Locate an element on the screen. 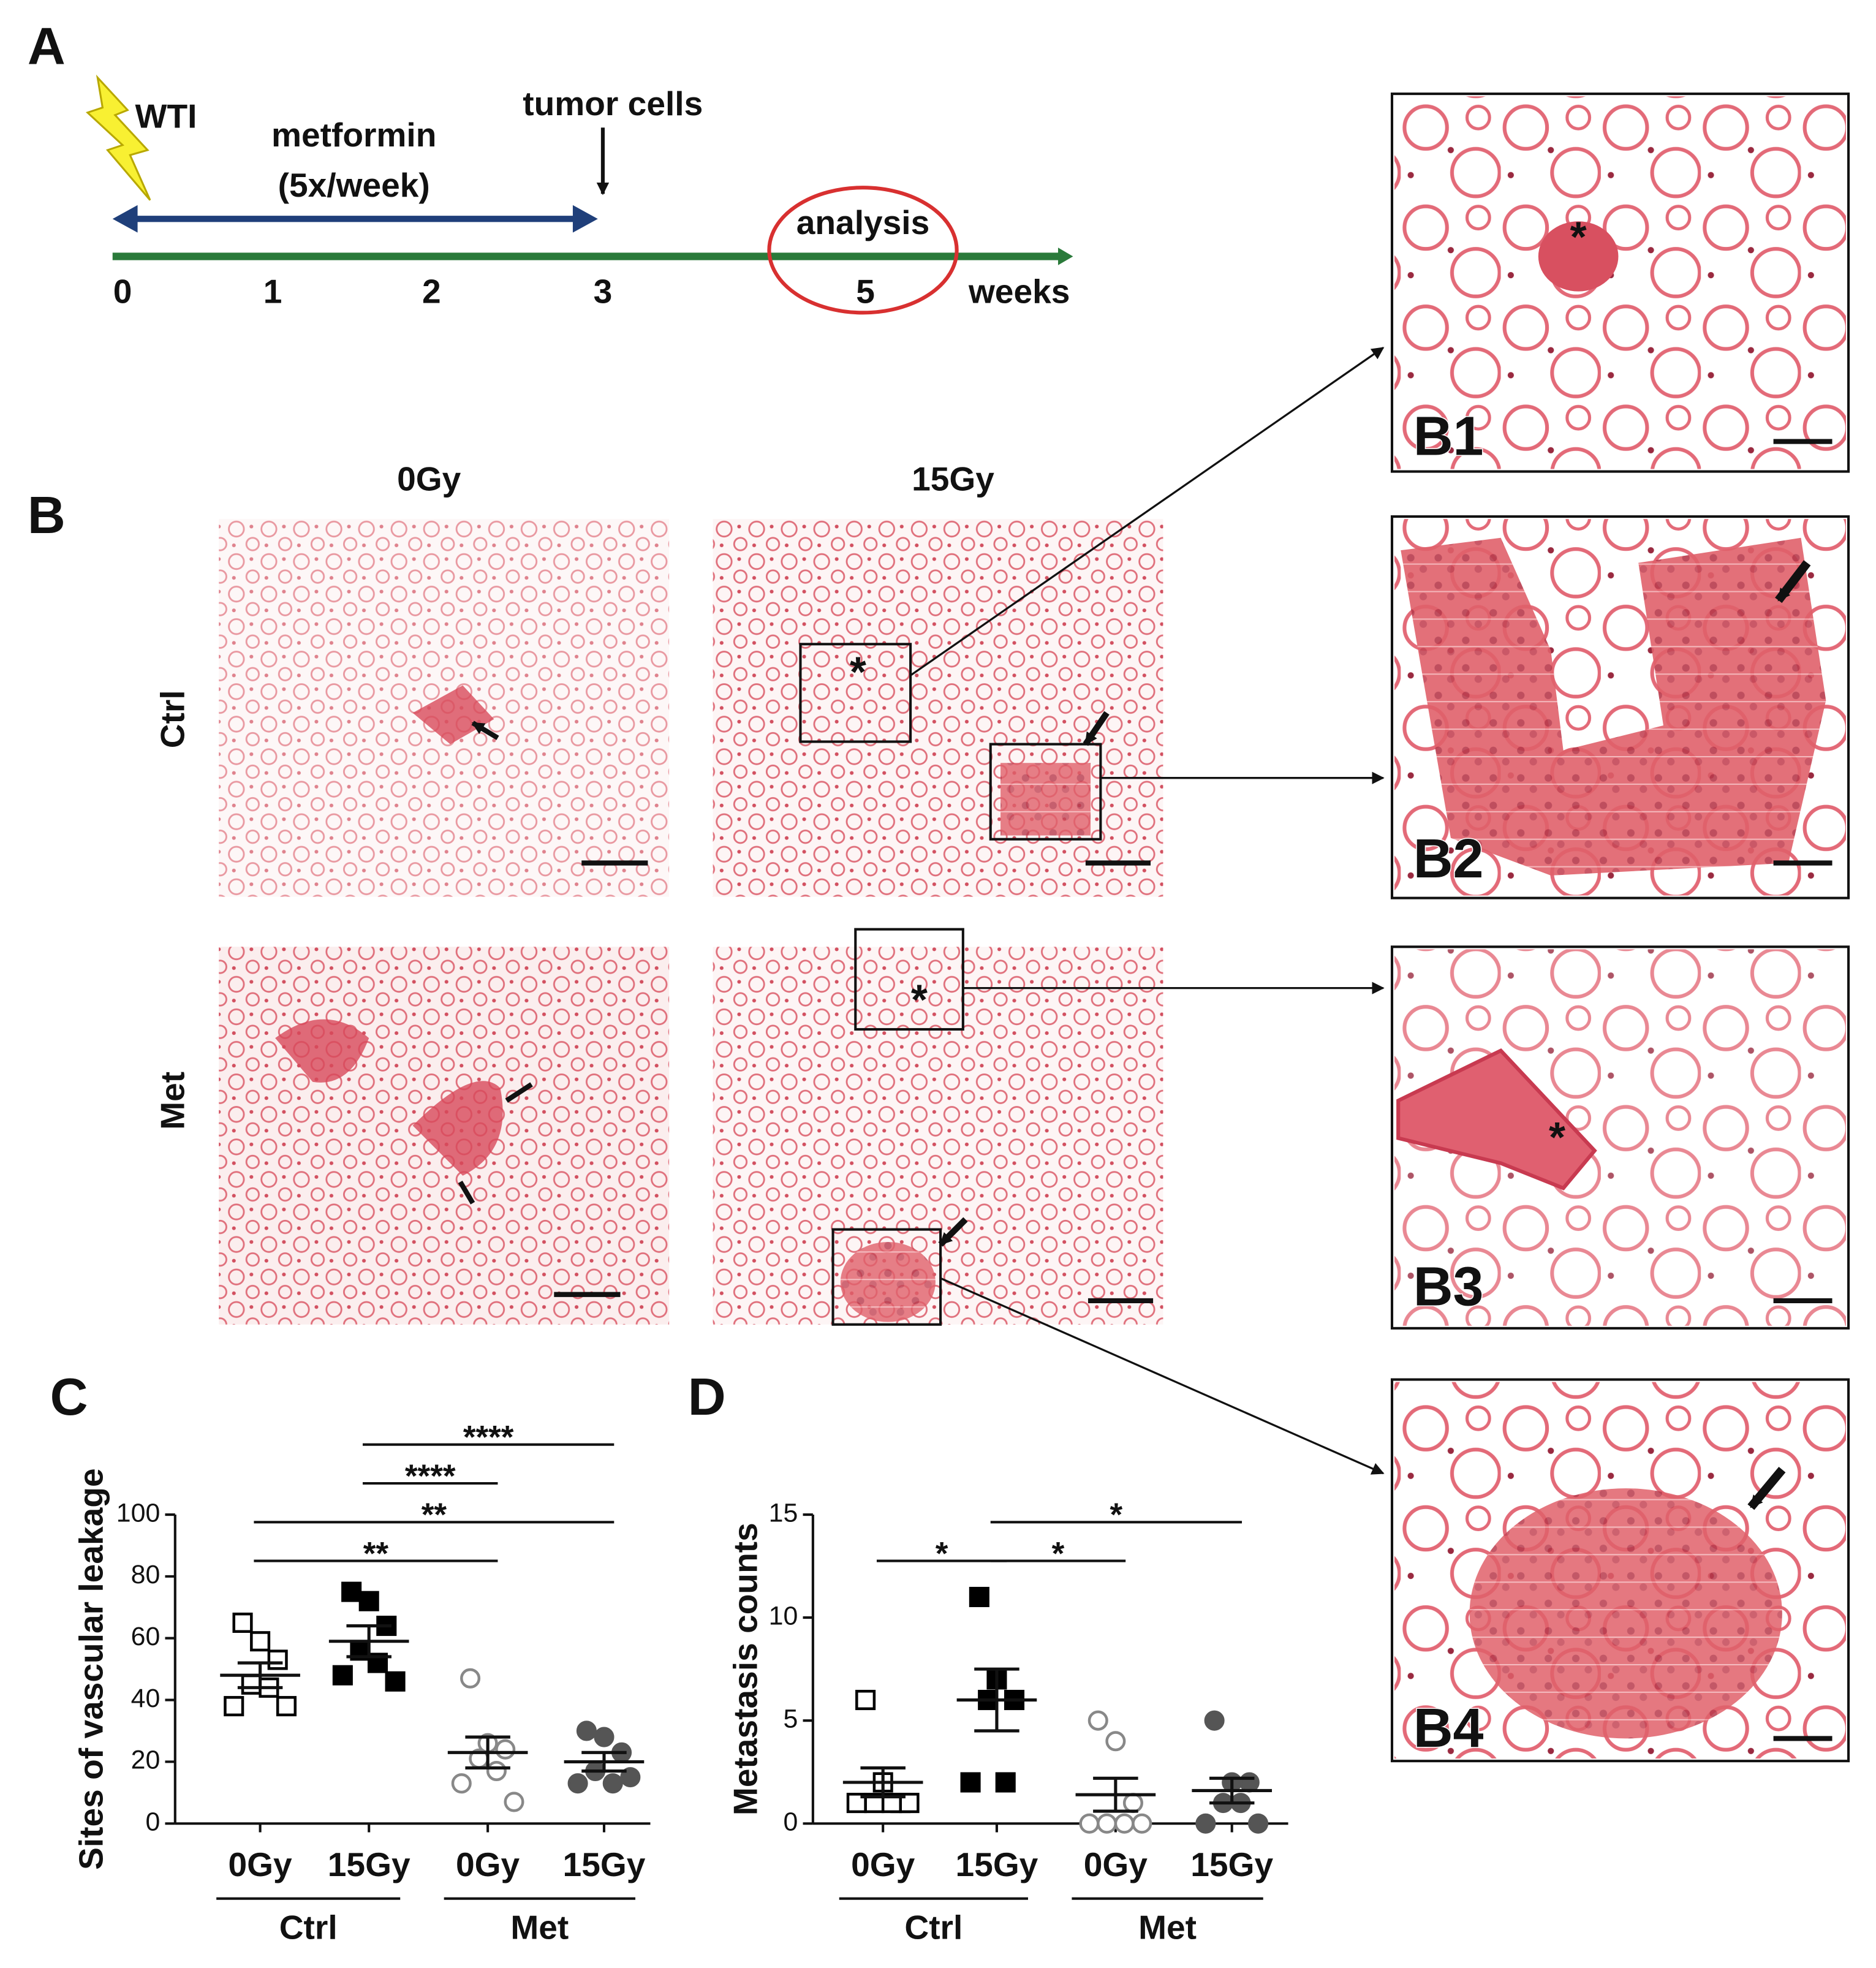 This screenshot has width=1876, height=1968. schedule-label: (5x/week) is located at coordinates (354, 185).